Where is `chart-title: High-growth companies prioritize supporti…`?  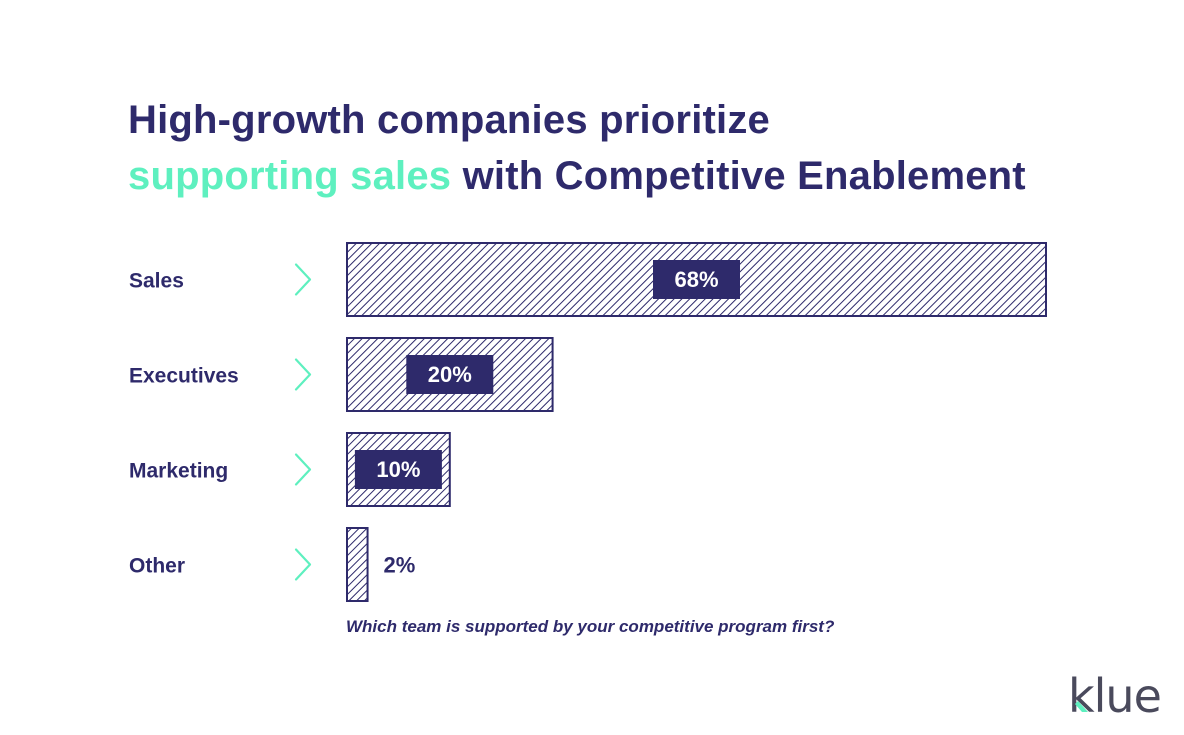 chart-title: High-growth companies prioritize supporti… is located at coordinates (577, 148).